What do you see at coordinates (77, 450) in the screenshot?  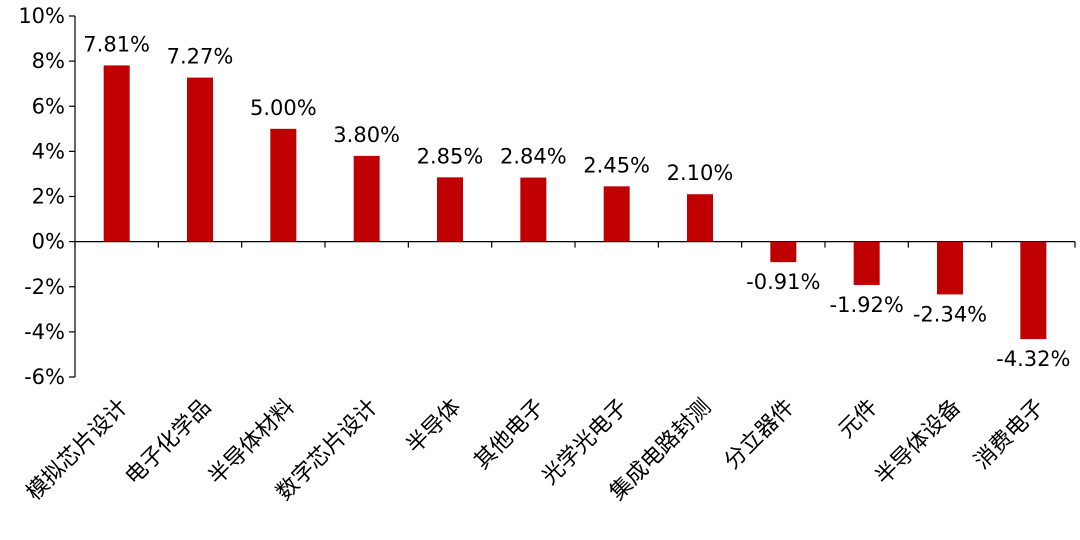 I see `category-label: 模拟芯片设计` at bounding box center [77, 450].